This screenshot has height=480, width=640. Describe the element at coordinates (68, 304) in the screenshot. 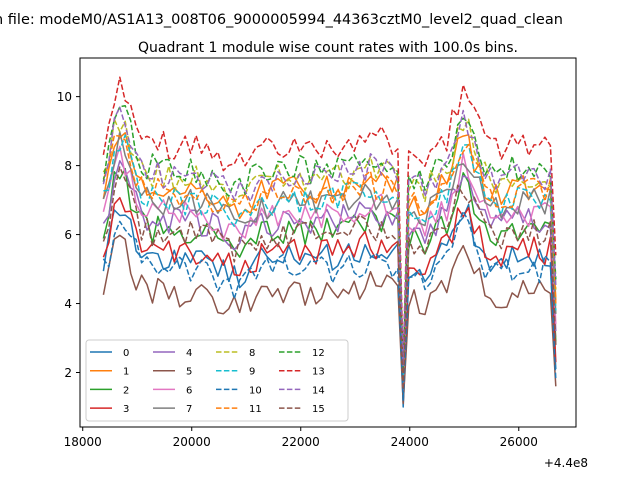

I see `y-tick-label: 4` at that location.